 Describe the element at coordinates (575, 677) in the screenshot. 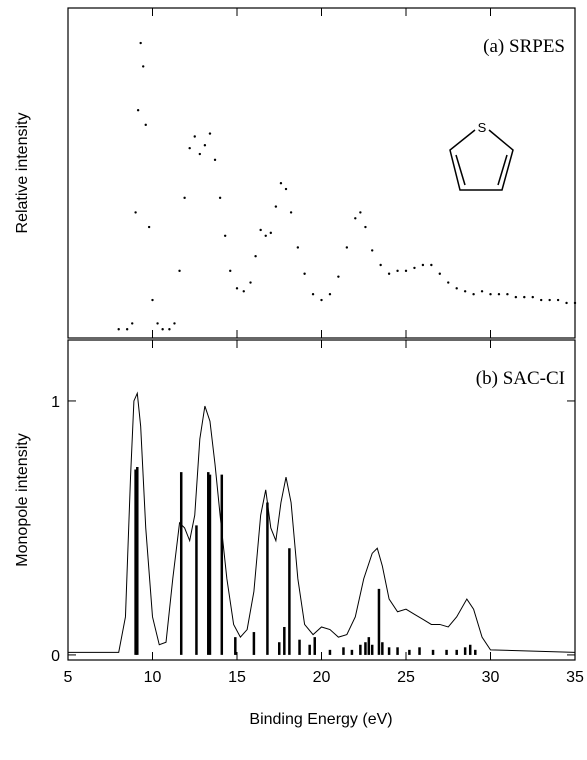

I see `x-tick-label: 35` at that location.